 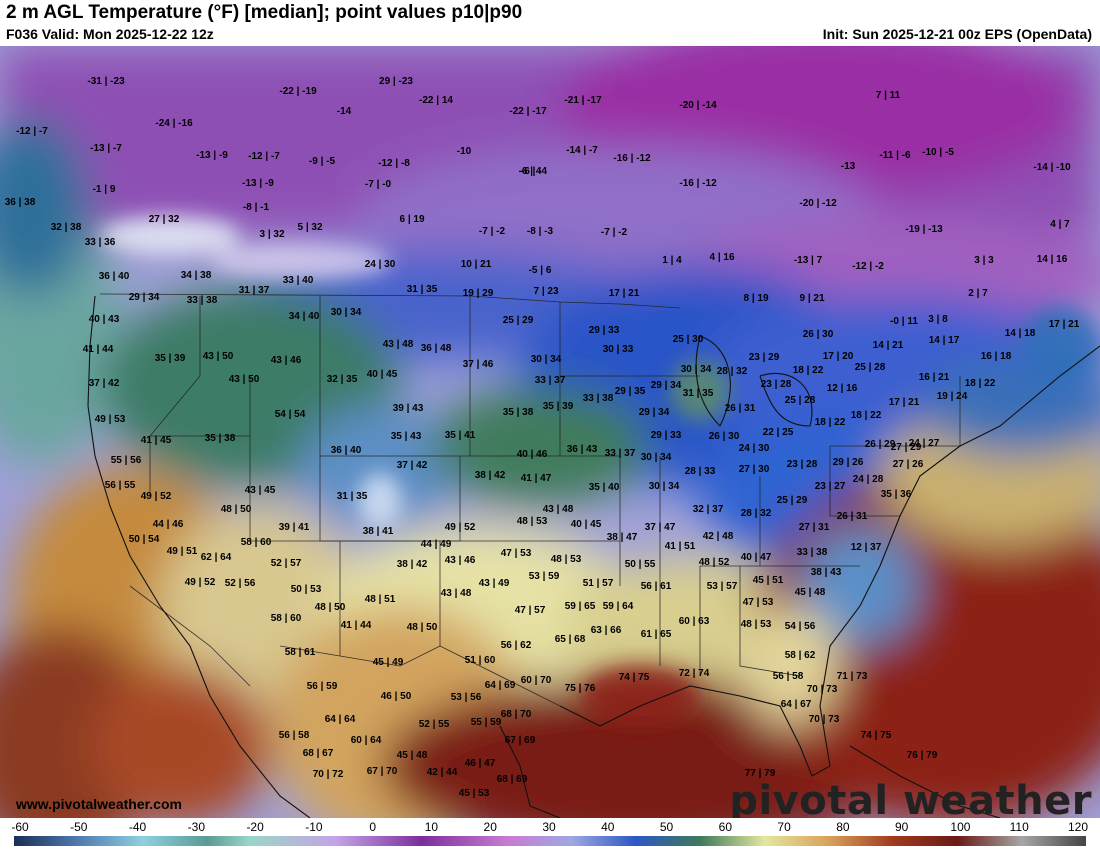 What do you see at coordinates (566, 559) in the screenshot?
I see `point-value: 48 | 53` at bounding box center [566, 559].